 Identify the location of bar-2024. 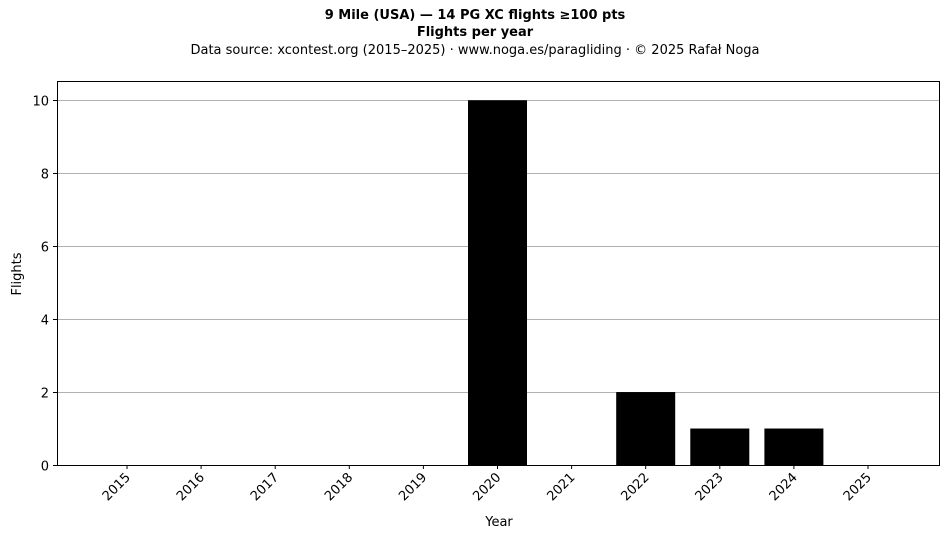
(794, 446).